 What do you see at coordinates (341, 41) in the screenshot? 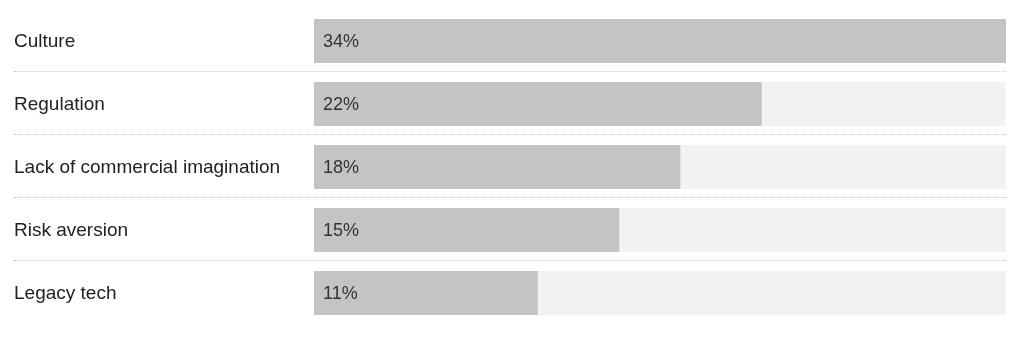
I see `data-label: 34%` at bounding box center [341, 41].